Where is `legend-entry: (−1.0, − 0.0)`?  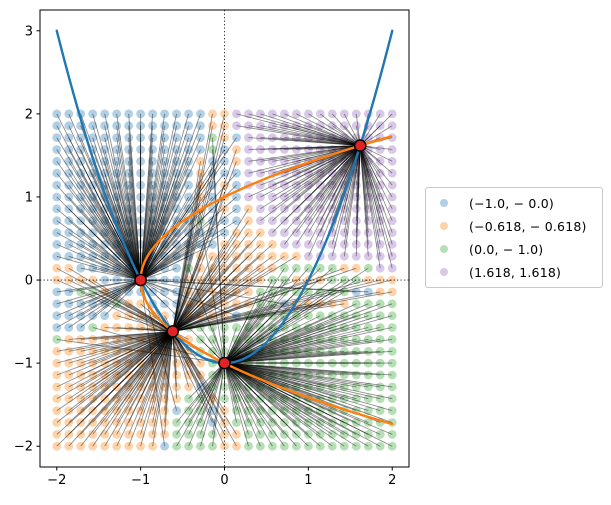 legend-entry: (−1.0, − 0.0) is located at coordinates (514, 203).